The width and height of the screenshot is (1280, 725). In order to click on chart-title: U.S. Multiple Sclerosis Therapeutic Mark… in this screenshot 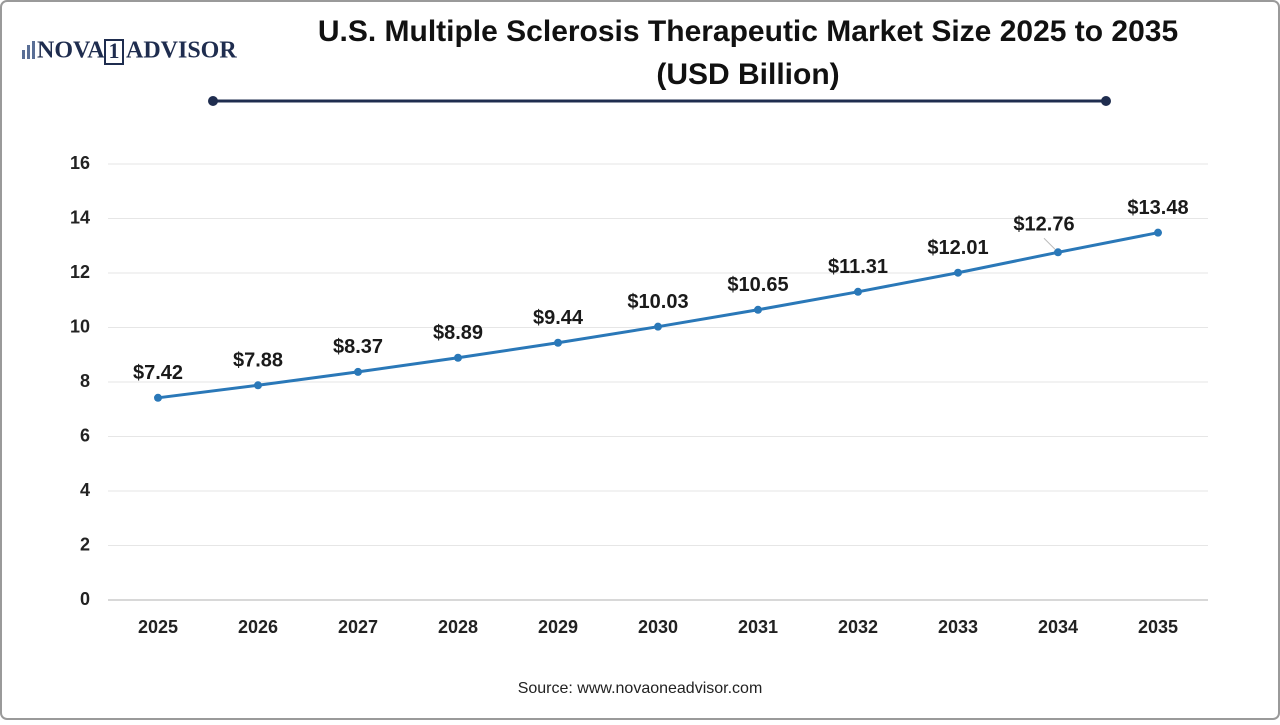, I will do `click(748, 31)`.